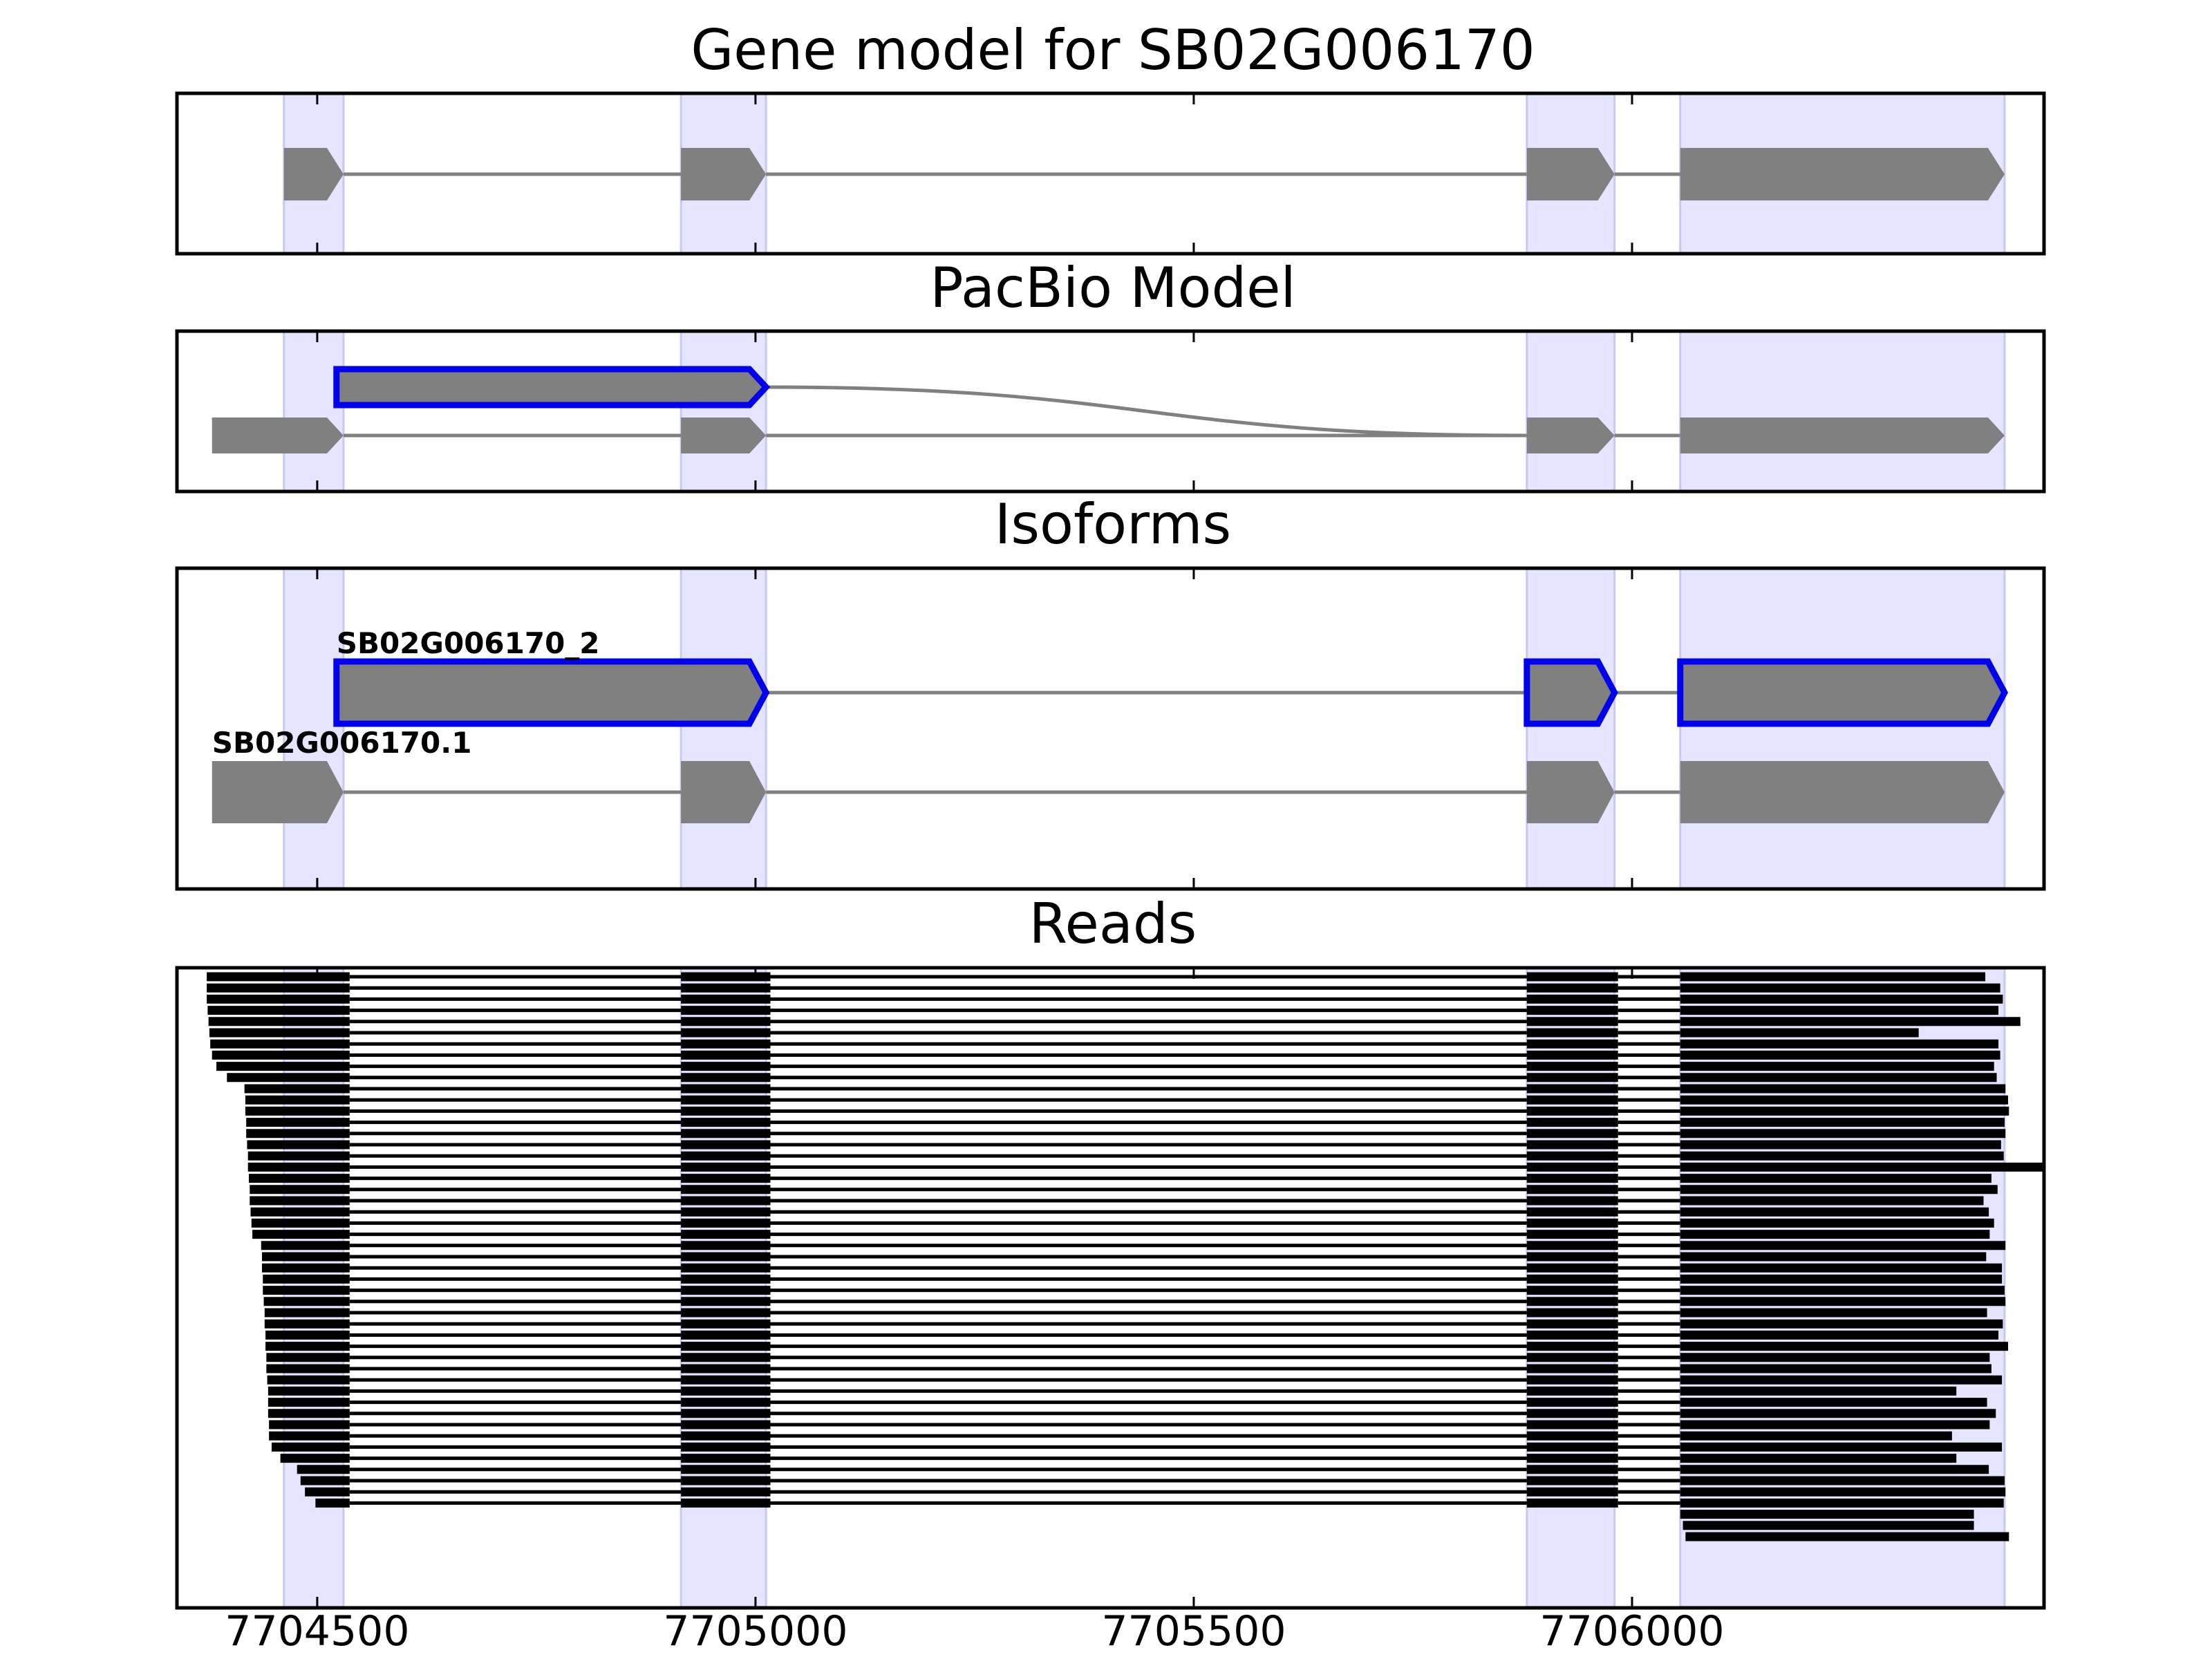 The height and width of the screenshot is (1659, 2212). What do you see at coordinates (1146, 412) in the screenshot?
I see `splice-connector` at bounding box center [1146, 412].